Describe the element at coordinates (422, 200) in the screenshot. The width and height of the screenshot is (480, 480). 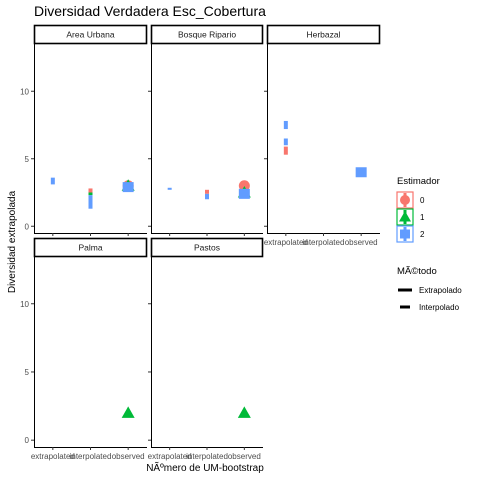
I see `legend-label: 0` at that location.